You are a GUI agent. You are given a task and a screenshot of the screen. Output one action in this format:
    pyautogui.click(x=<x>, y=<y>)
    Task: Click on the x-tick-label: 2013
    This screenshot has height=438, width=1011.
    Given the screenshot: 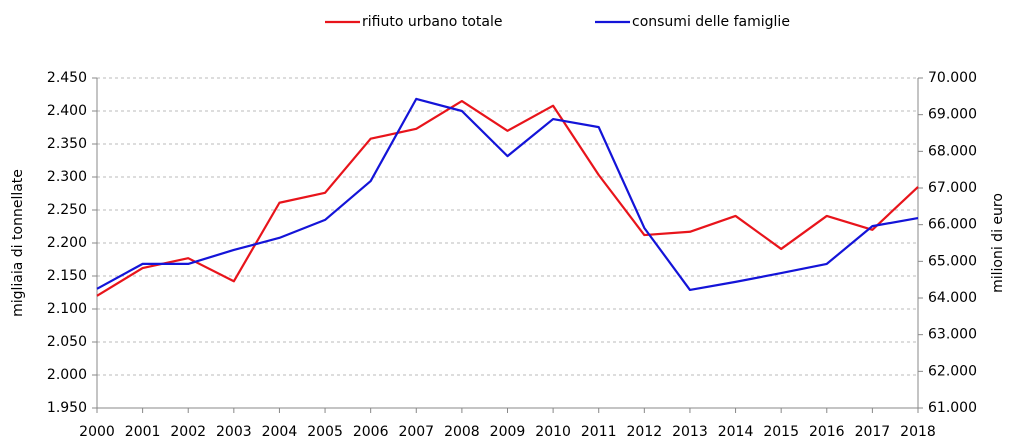 What is the action you would take?
    pyautogui.click(x=690, y=431)
    